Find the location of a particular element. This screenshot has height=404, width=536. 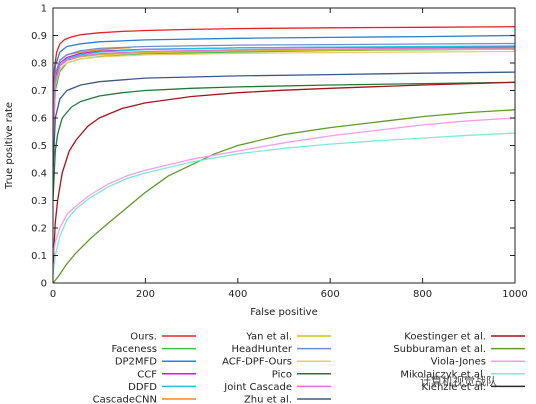

legend-label: Mikolajczyk et al. is located at coordinates (443, 374).